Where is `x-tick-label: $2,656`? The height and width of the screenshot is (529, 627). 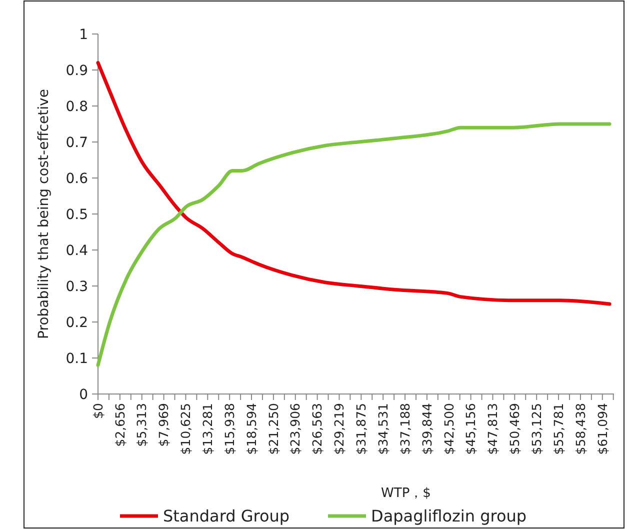
x-tick-label: $2,656 is located at coordinates (120, 424).